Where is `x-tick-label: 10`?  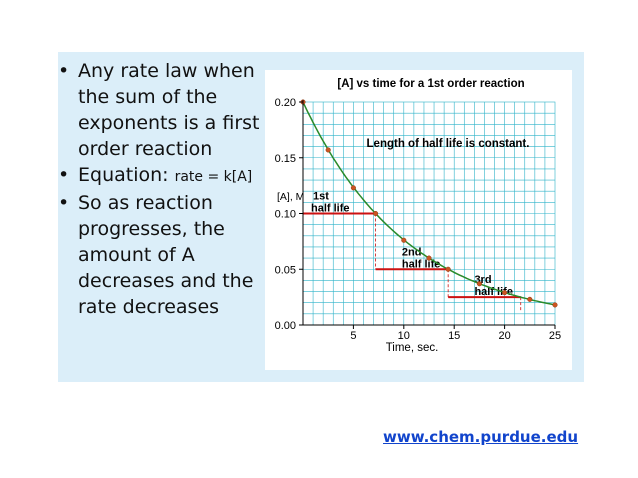
x-tick-label: 10 is located at coordinates (404, 336).